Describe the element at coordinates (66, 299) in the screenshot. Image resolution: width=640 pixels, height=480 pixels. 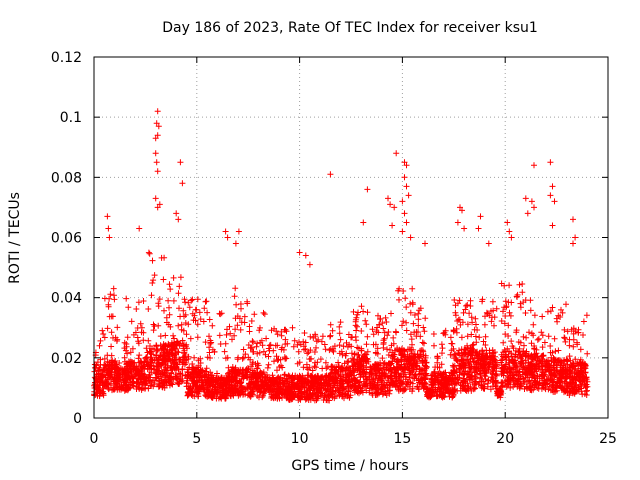
I see `y-tick-label: 0.04` at that location.